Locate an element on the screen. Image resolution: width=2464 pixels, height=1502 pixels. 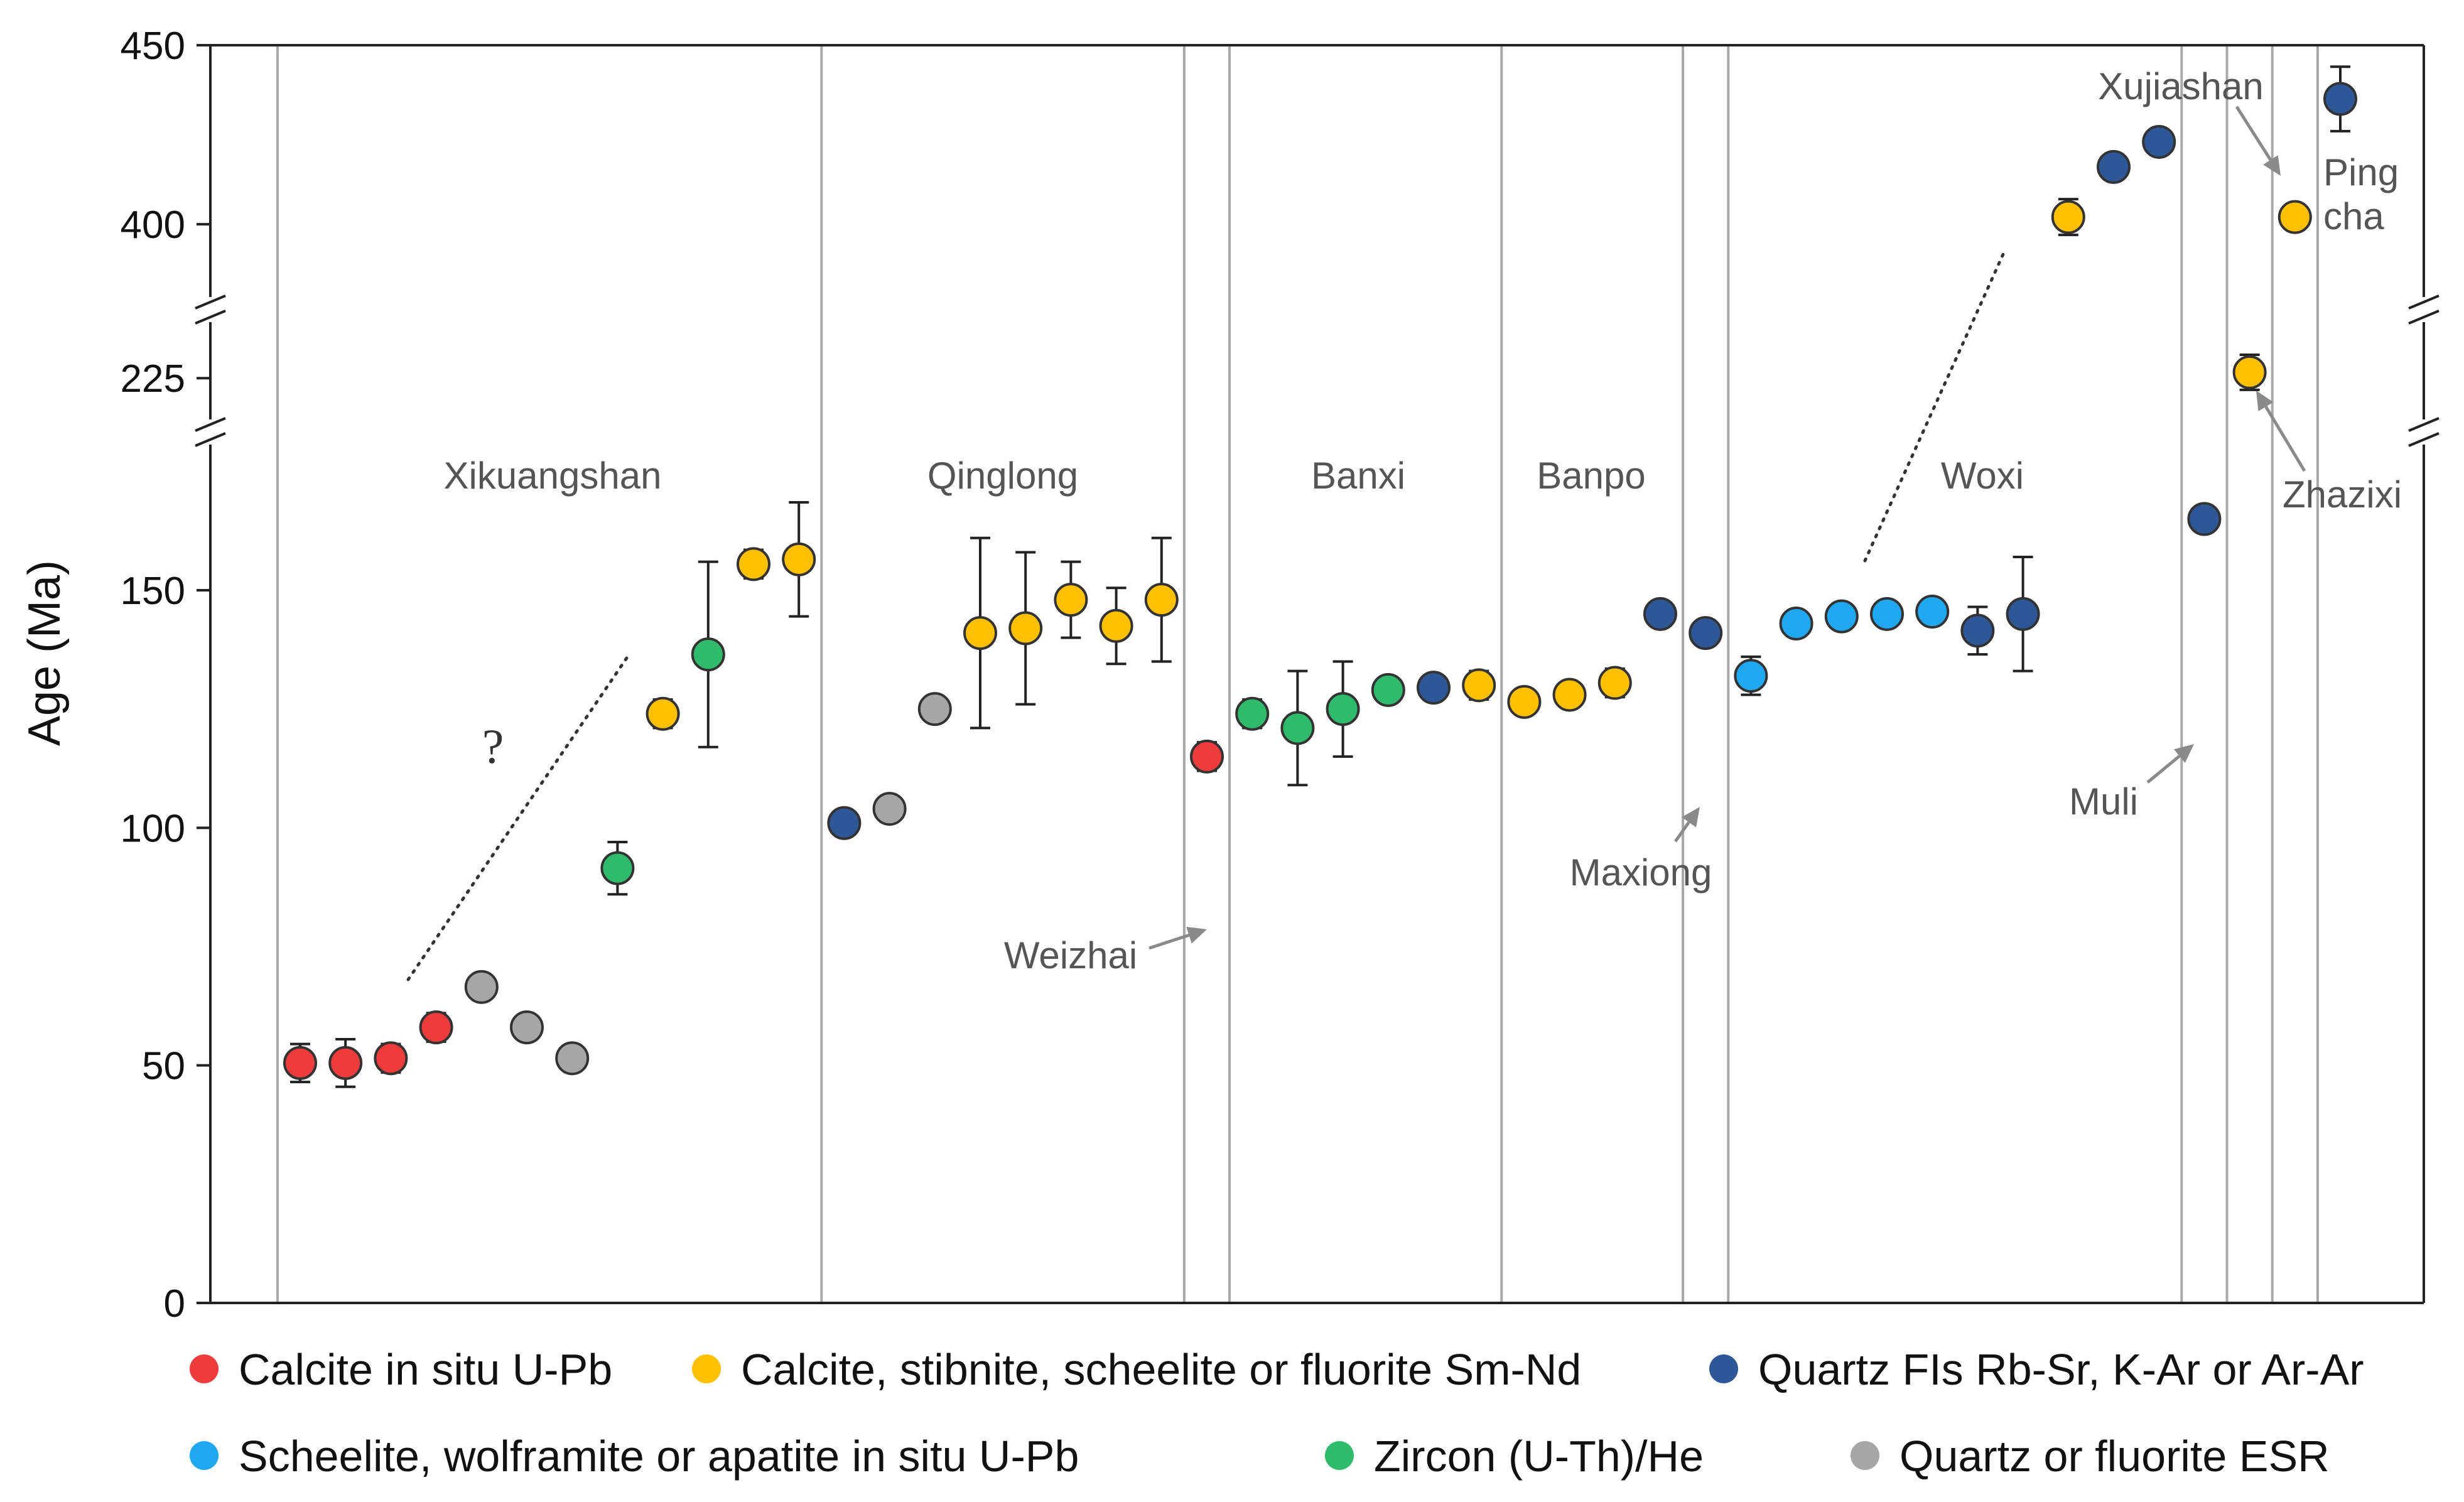
deposit-label-banpo: Banpo is located at coordinates (1591, 476).